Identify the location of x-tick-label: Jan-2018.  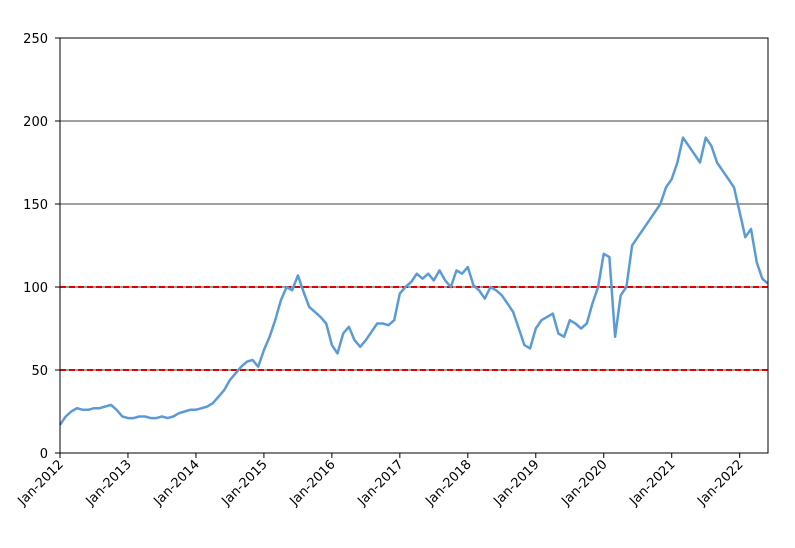
(448, 483).